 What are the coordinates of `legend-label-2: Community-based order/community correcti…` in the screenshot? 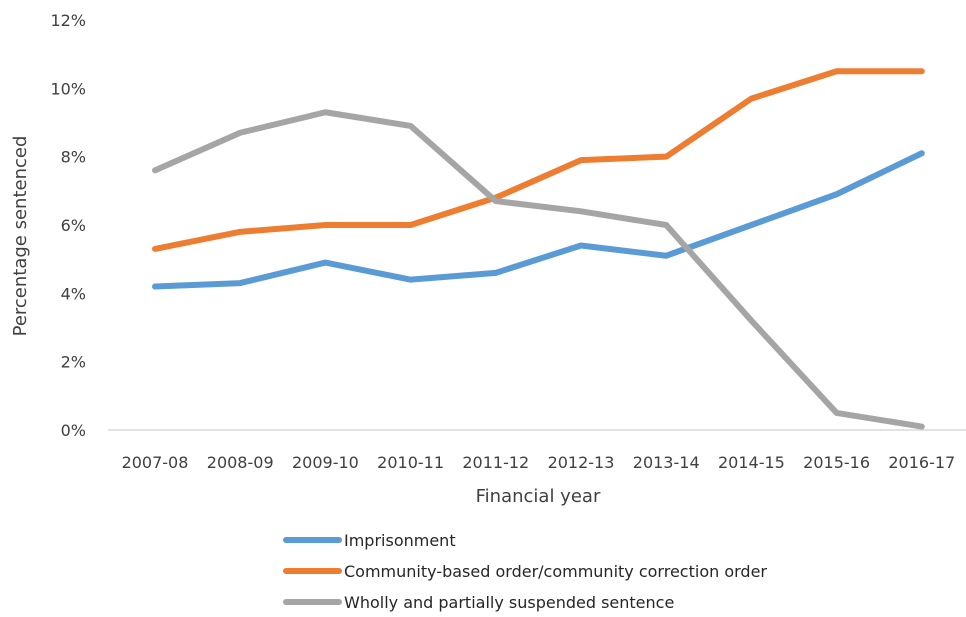 It's located at (555, 571).